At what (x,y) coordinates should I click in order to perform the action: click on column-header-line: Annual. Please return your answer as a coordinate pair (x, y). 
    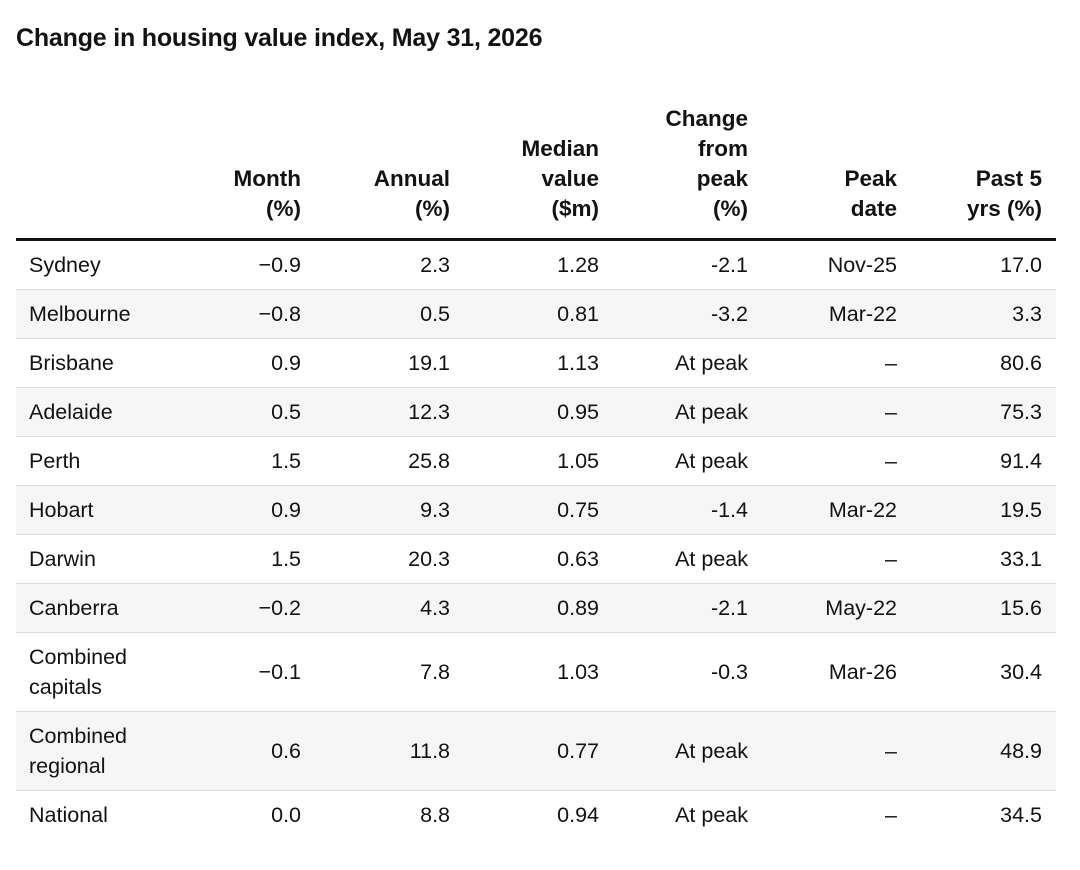
    Looking at the image, I should click on (411, 178).